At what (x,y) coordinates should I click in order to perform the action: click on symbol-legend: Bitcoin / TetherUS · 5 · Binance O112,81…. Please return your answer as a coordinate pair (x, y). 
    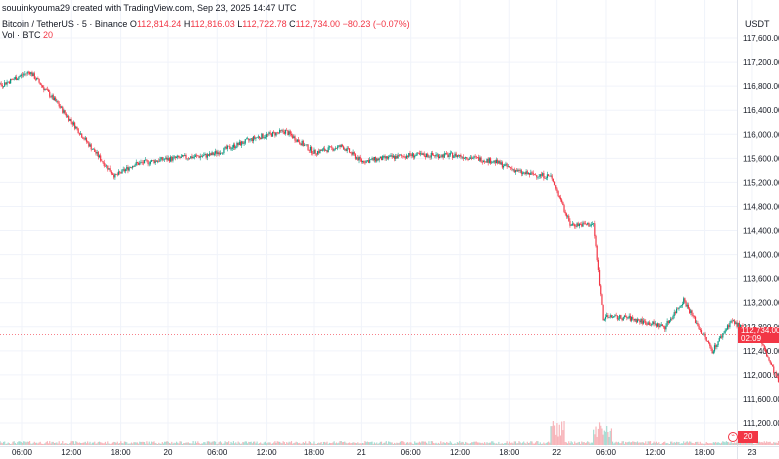
    Looking at the image, I should click on (206, 24).